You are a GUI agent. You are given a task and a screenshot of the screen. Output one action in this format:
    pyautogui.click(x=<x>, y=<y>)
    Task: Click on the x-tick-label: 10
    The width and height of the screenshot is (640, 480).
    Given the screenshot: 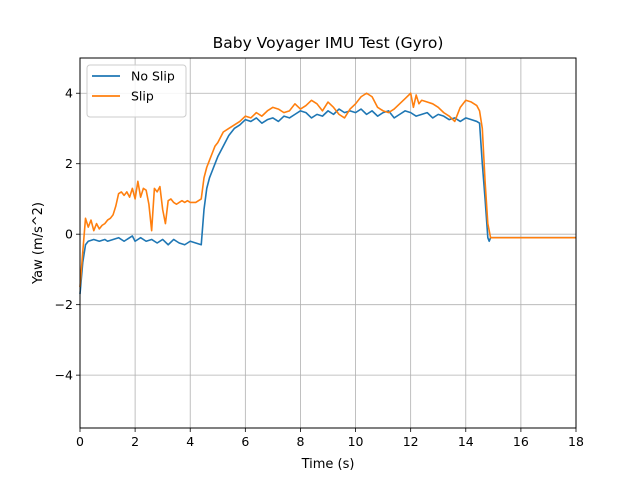 What is the action you would take?
    pyautogui.click(x=356, y=441)
    